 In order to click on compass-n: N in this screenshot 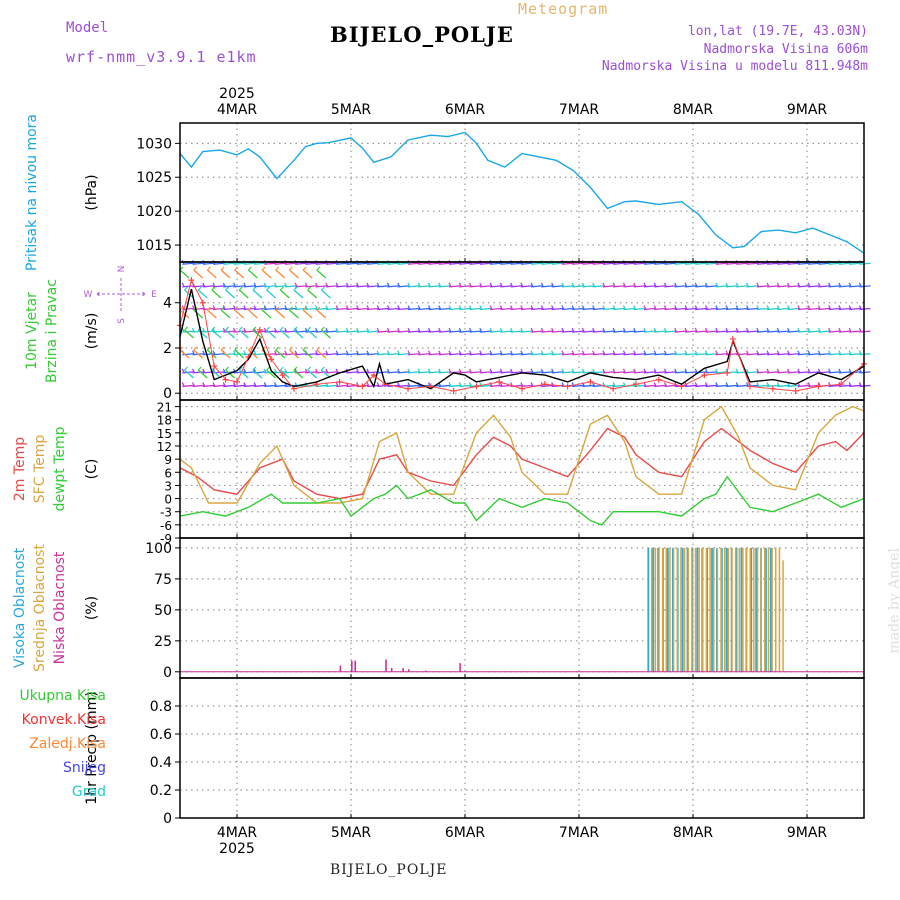, I will do `click(122, 269)`.